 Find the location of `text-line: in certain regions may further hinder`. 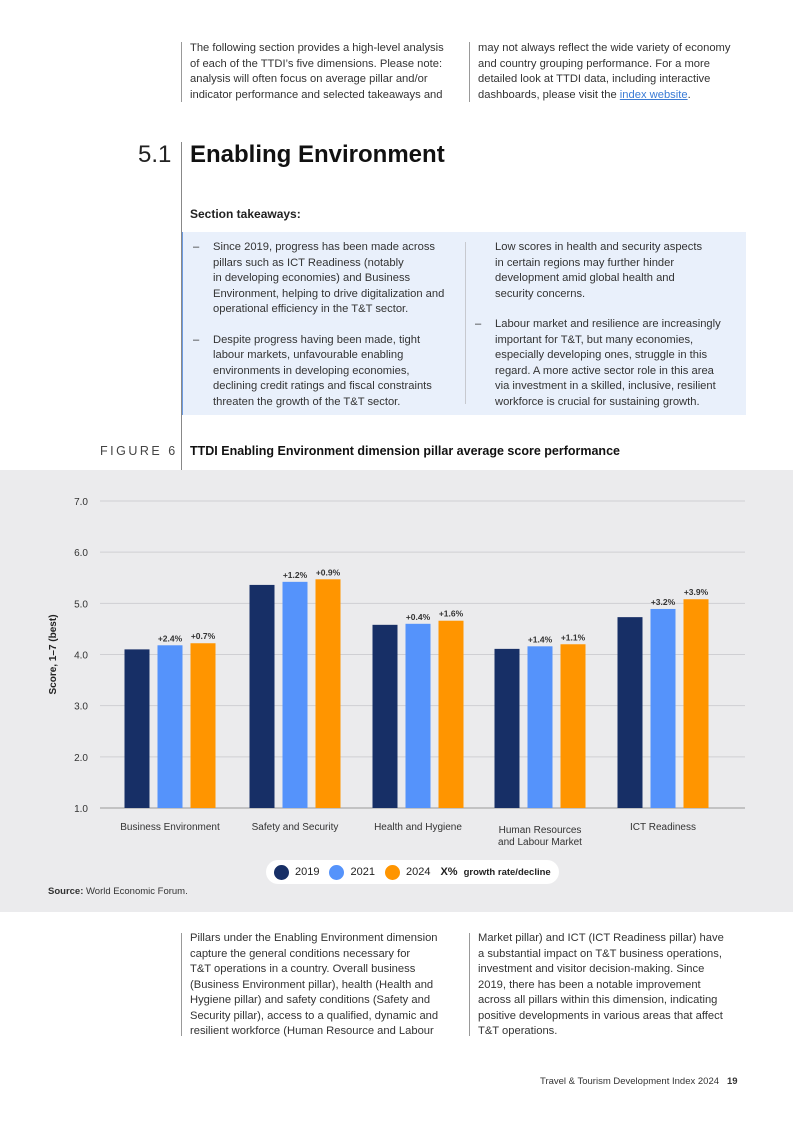

text-line: in certain regions may further hinder is located at coordinates (585, 262).